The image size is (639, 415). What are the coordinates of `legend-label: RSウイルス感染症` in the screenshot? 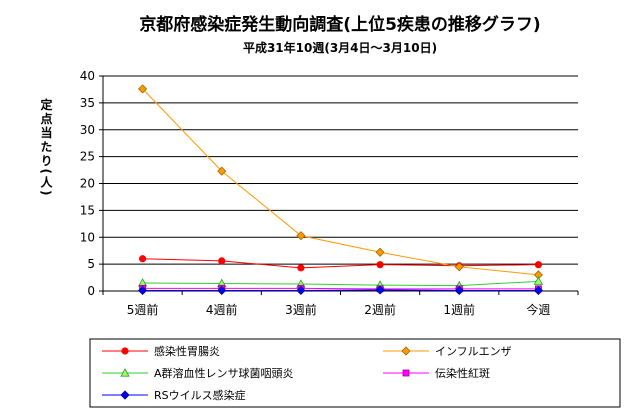 It's located at (200, 395).